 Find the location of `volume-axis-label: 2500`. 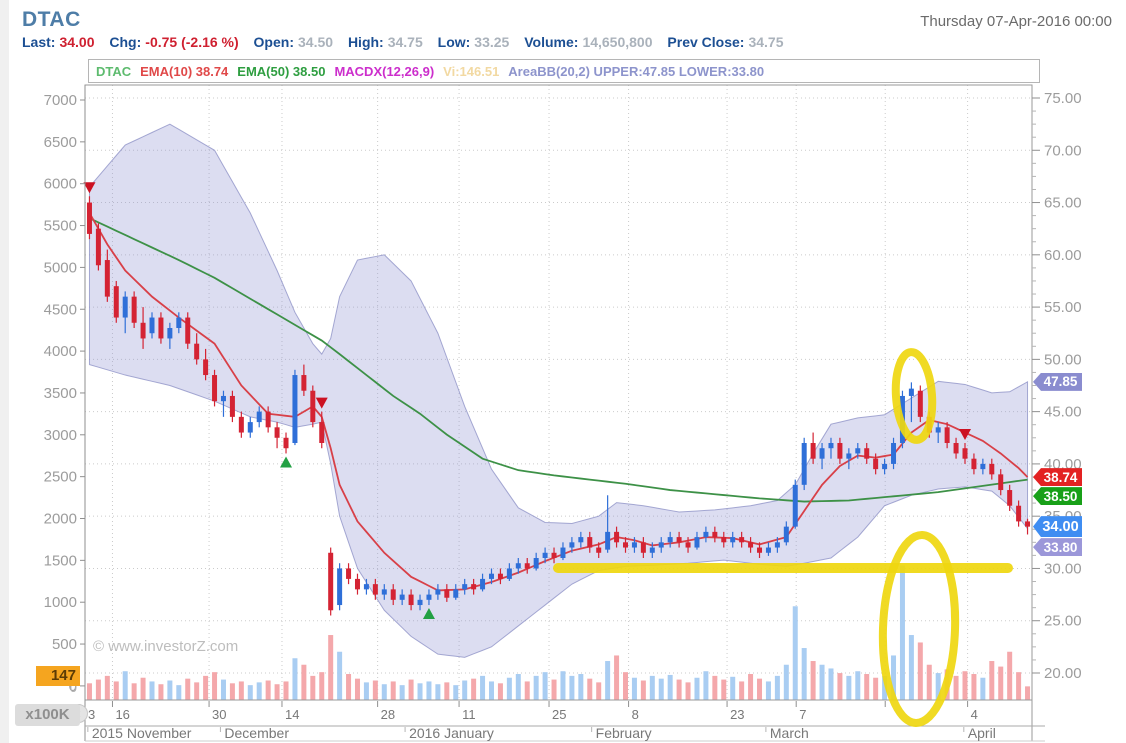

volume-axis-label: 2500 is located at coordinates (60, 477).